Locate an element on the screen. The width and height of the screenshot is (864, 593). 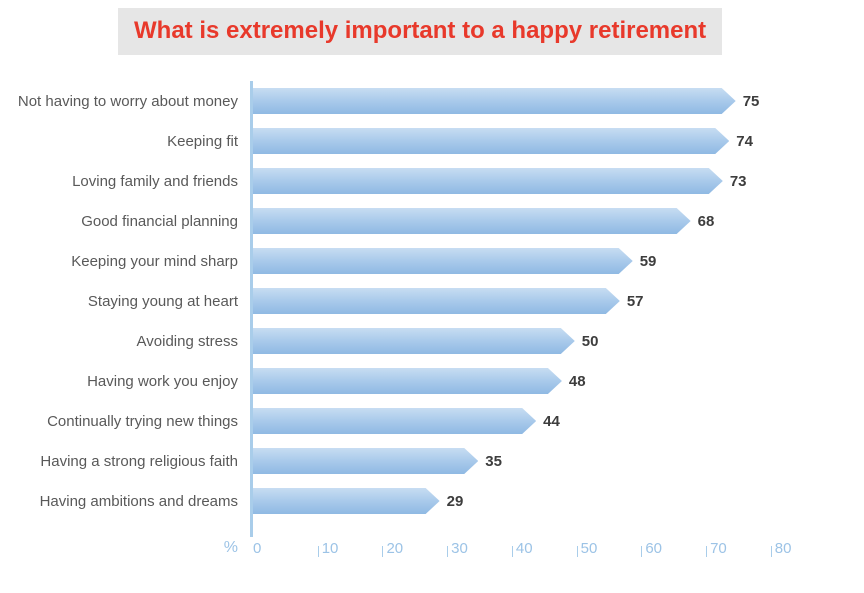
bar-area: 73 is located at coordinates (515, 181).